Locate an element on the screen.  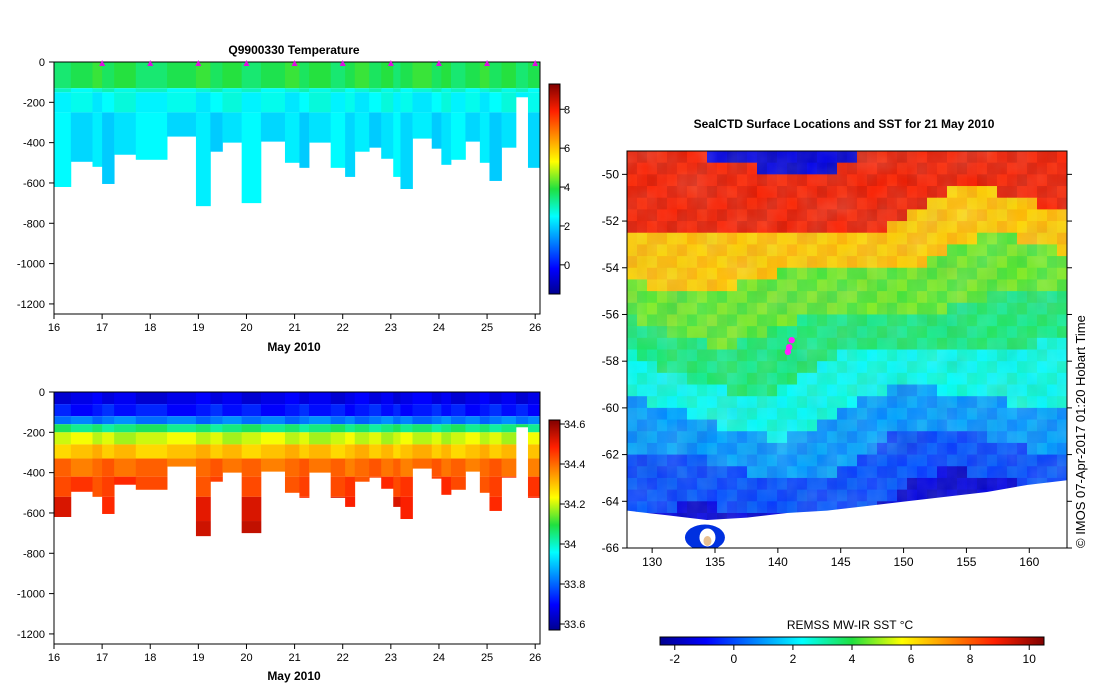
y-tick-label: -600 is located at coordinates (34, 184).